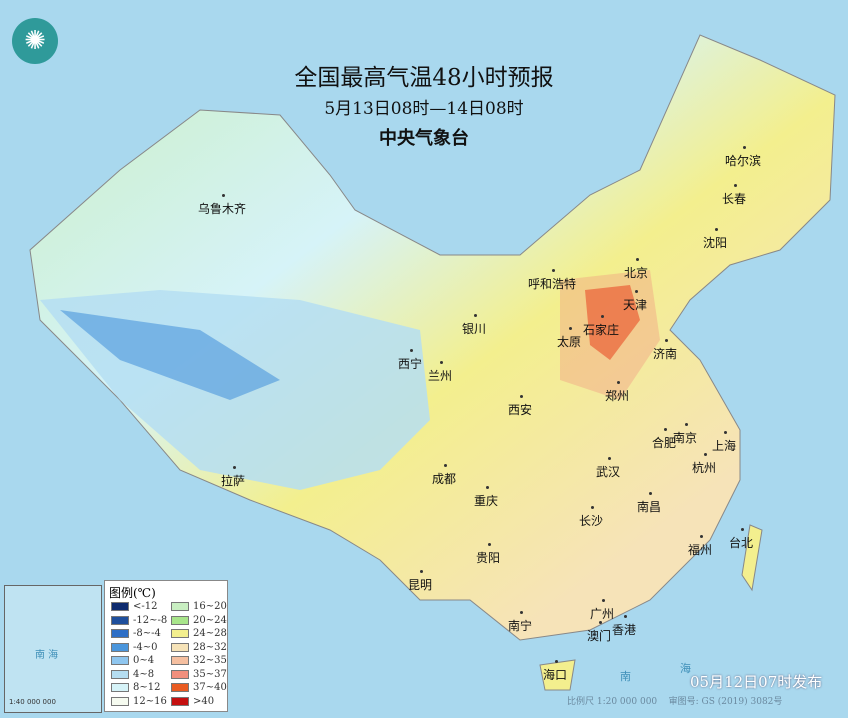  I want to click on city-label: 昆明, so click(420, 581).